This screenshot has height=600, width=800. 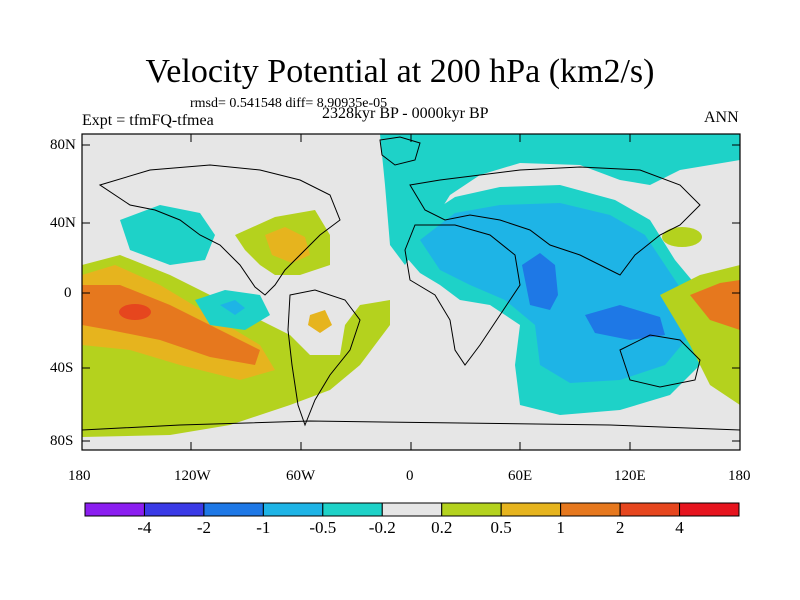 I want to click on contour-americas-orange, so click(x=287, y=245).